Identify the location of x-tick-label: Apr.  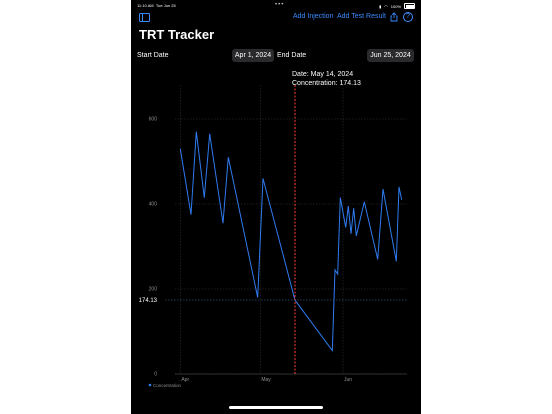
(185, 380).